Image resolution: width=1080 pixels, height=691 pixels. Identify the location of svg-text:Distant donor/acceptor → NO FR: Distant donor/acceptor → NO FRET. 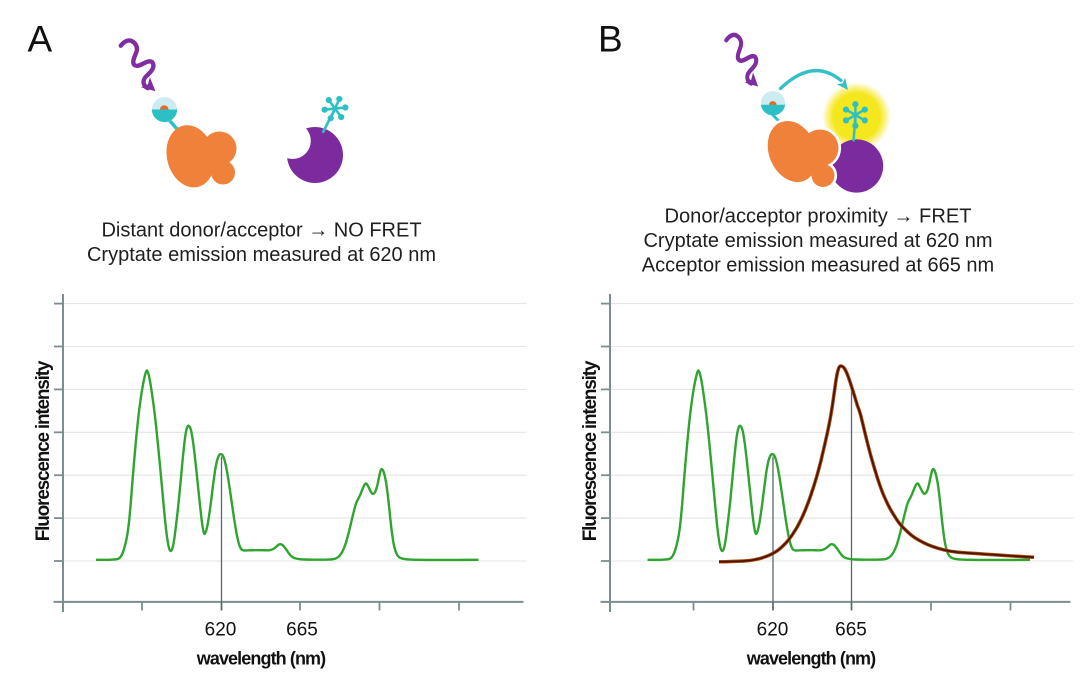
(261, 231).